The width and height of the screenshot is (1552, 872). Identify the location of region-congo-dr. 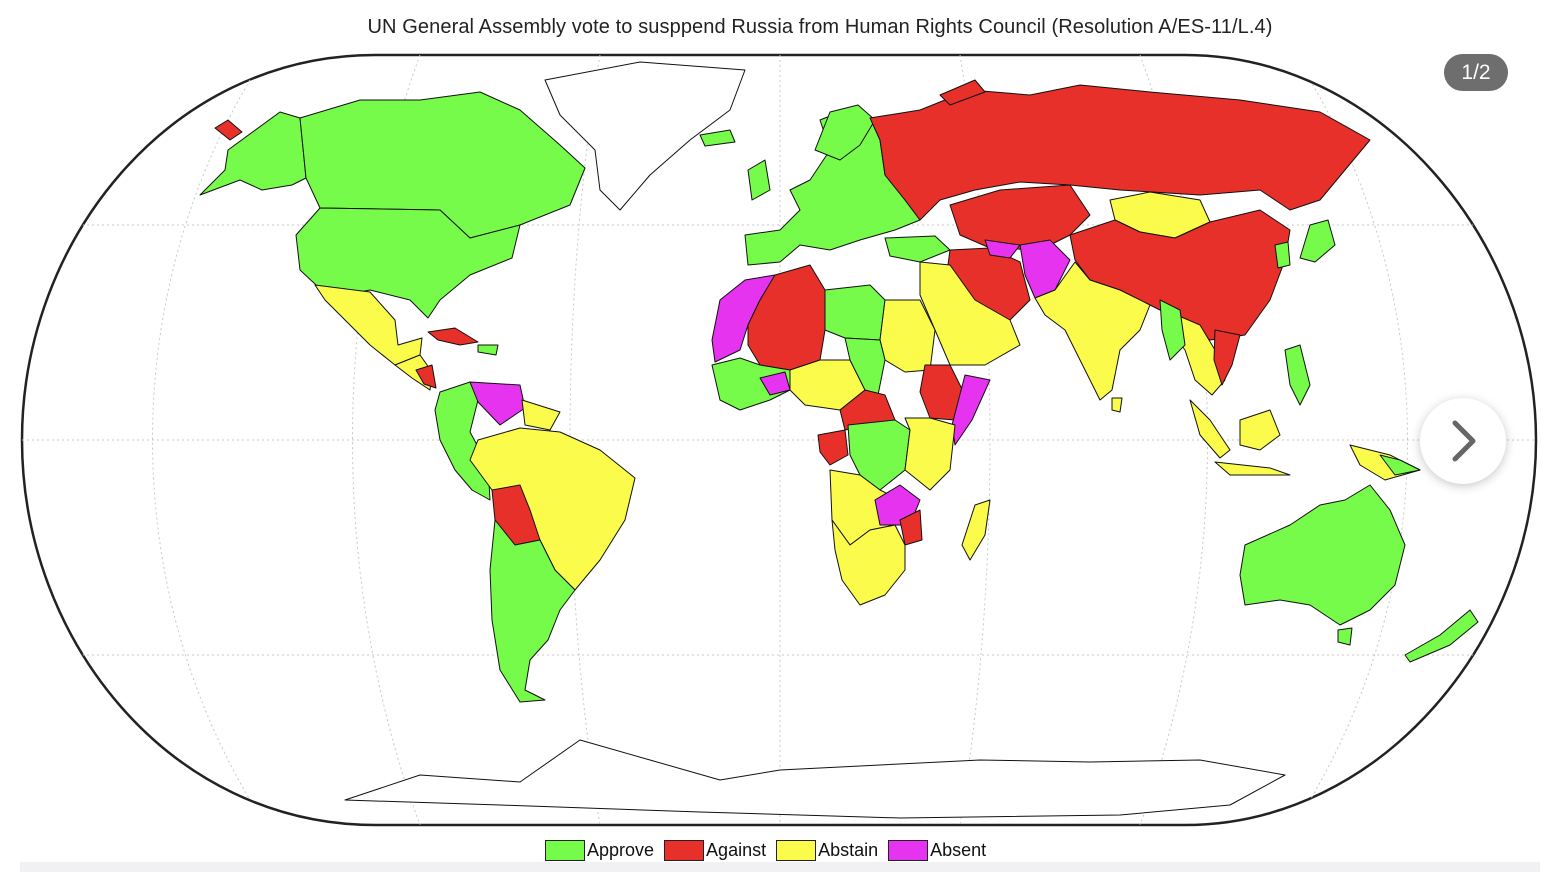
(879, 455).